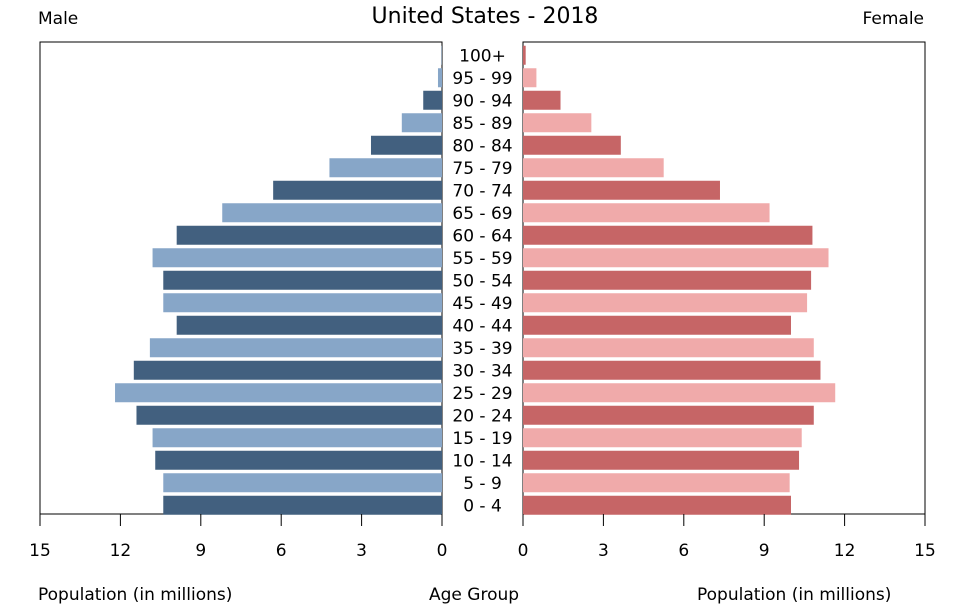  I want to click on age-group-label-12: 40 - 44, so click(482, 326).